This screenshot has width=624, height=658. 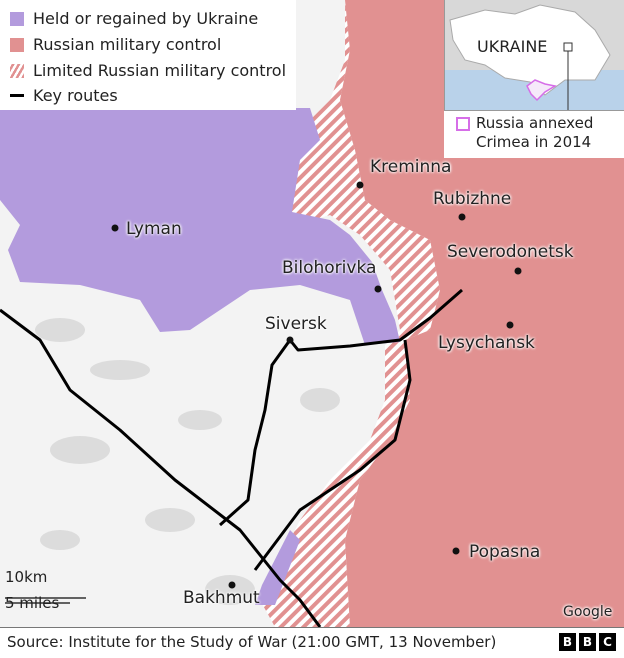 What do you see at coordinates (472, 199) in the screenshot?
I see `place-rubizhne: Rubizhne` at bounding box center [472, 199].